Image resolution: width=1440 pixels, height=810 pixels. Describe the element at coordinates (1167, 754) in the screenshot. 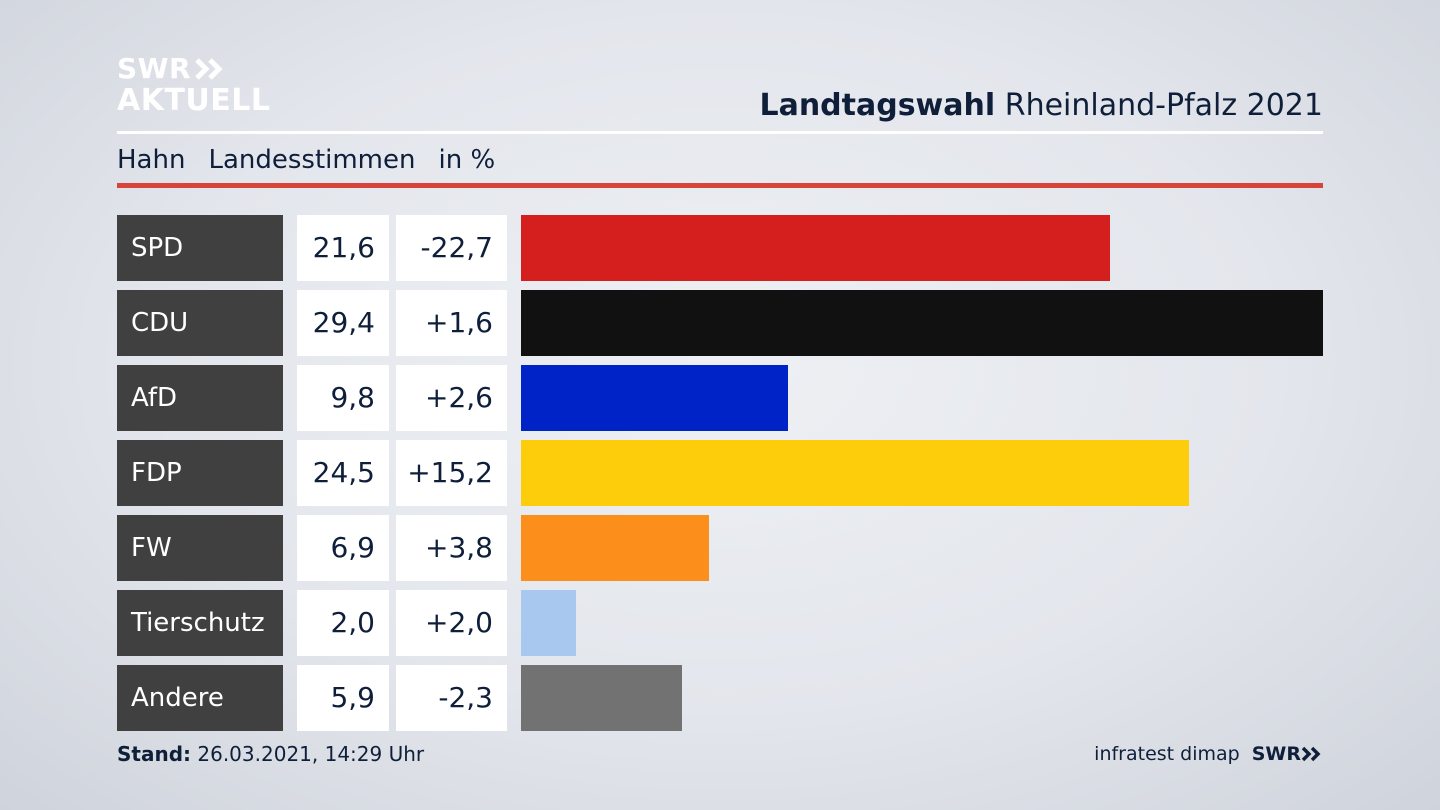

I see `source-name: infratest dimap` at that location.